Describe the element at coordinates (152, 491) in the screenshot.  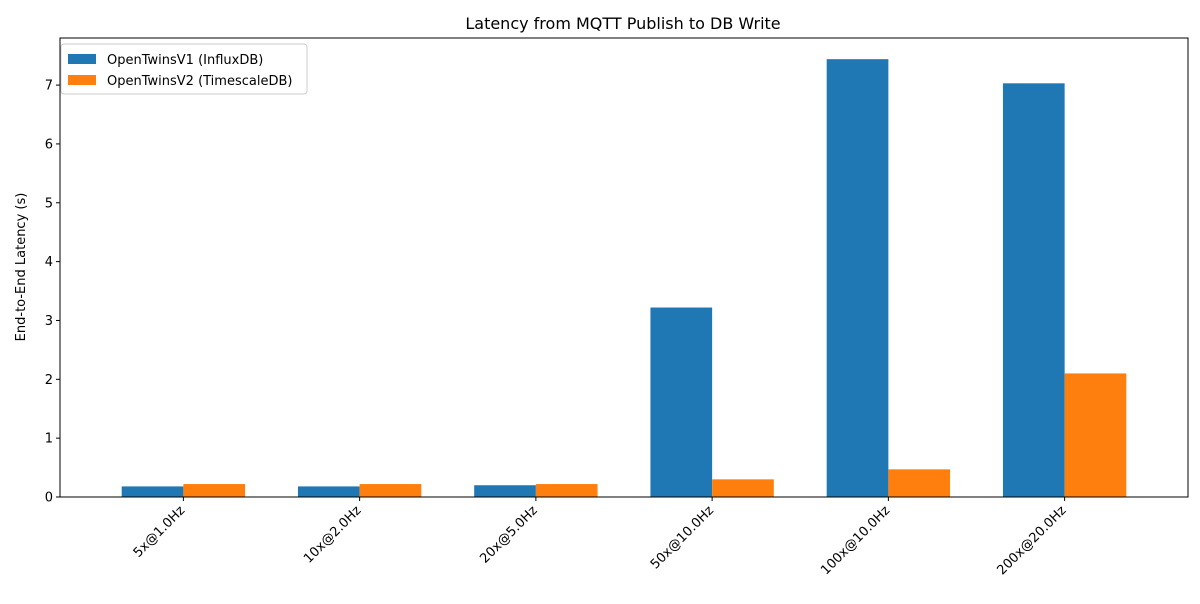
I see `bar-series-1-5x-1-0hz` at that location.